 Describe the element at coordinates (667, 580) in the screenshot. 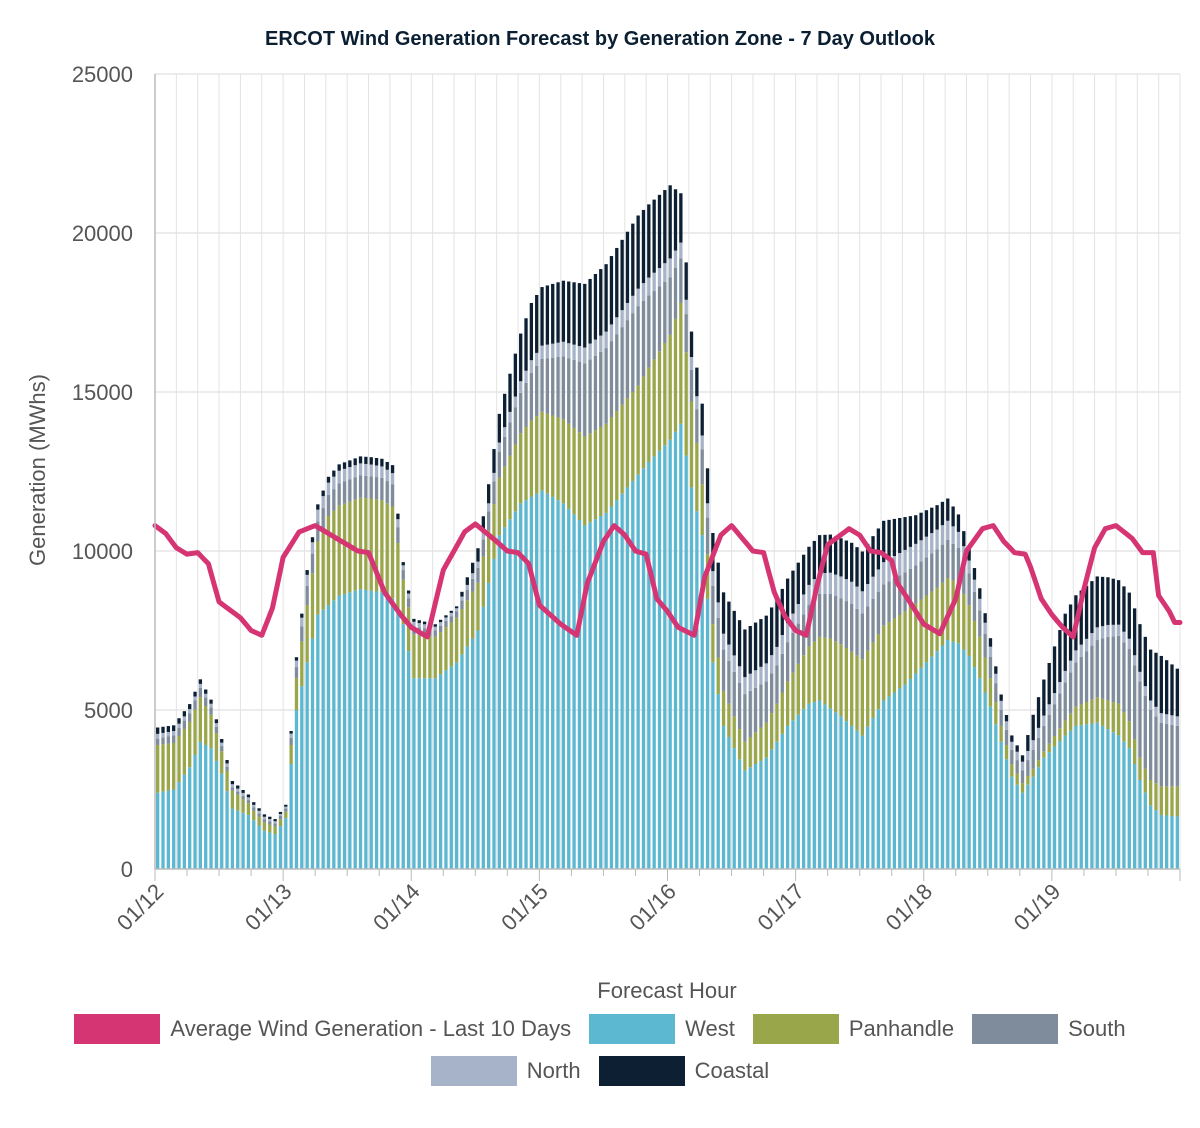

I see `average-line-layer` at that location.